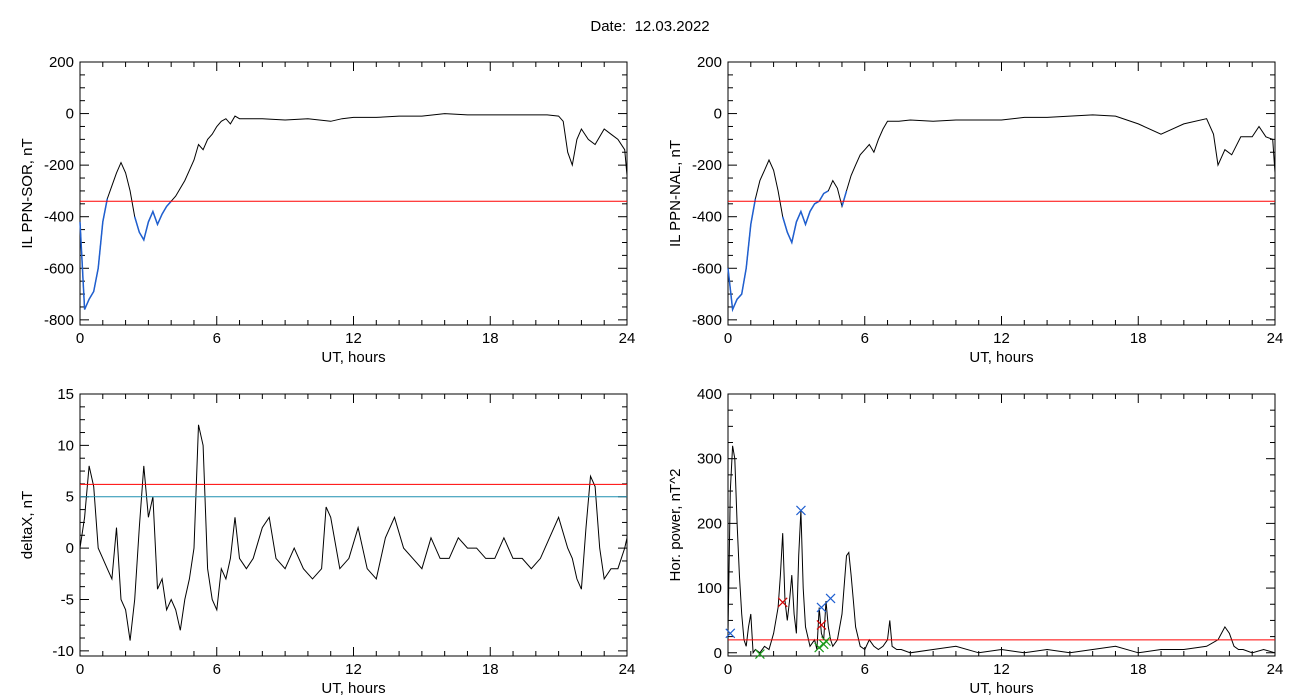 The width and height of the screenshot is (1300, 700). I want to click on y-axis-label: Hor. power, nT^2, so click(675, 525).